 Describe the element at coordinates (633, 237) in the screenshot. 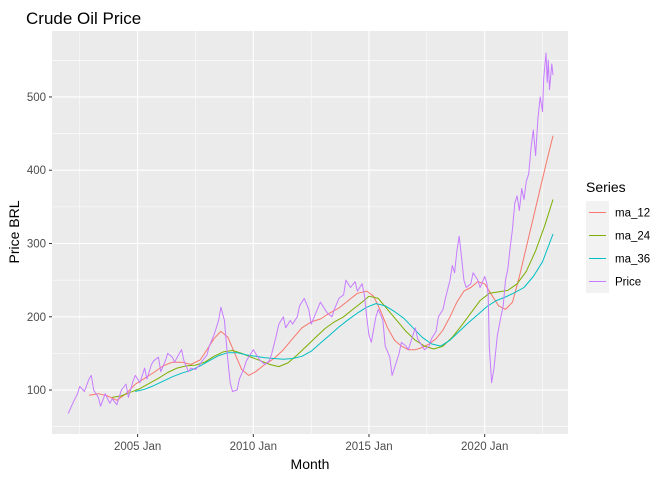

I see `legend-label-ma-24: ma_24` at that location.